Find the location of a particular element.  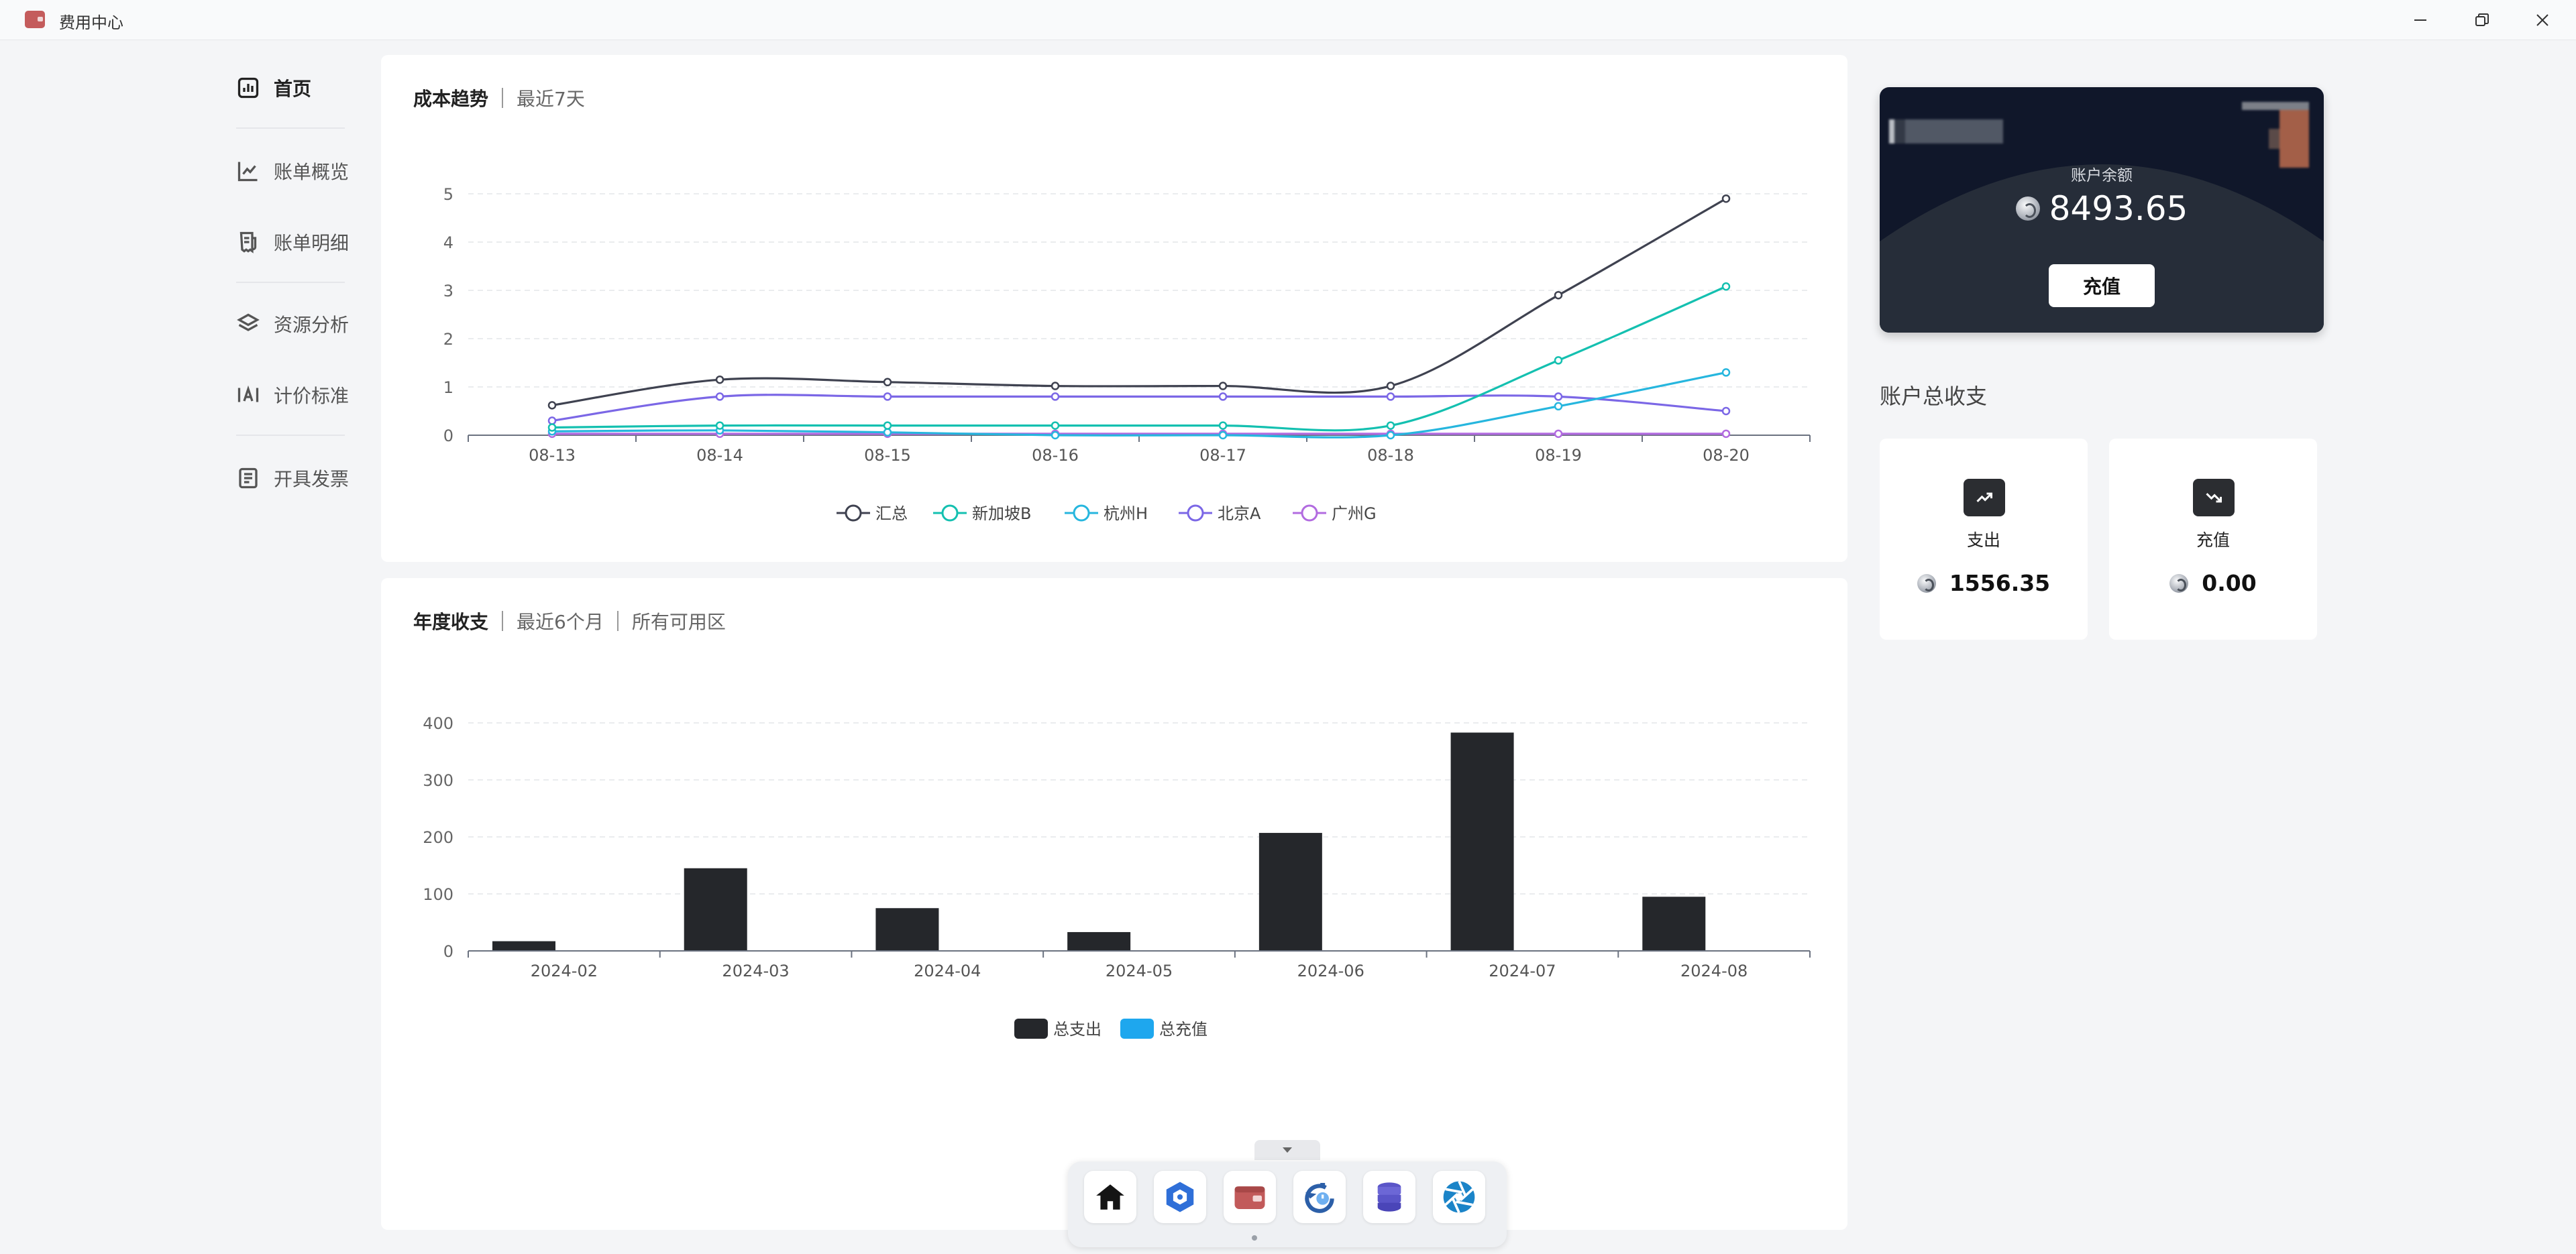

database-icon is located at coordinates (1389, 1197).